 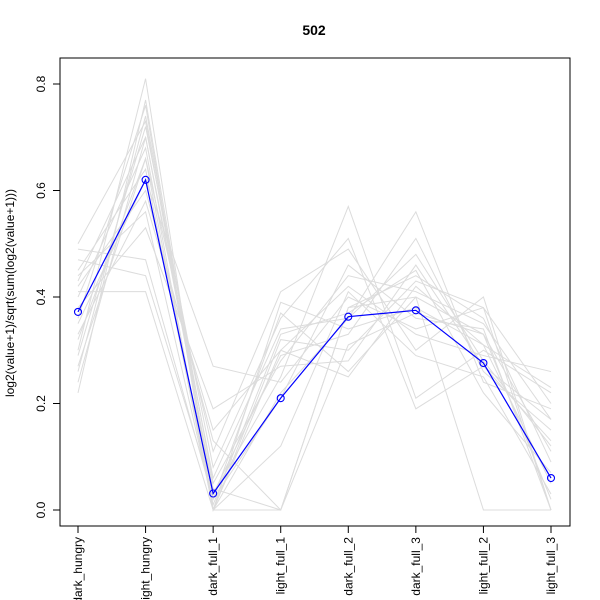 I want to click on y-tick-label-1: 0.2, so click(x=41, y=403).